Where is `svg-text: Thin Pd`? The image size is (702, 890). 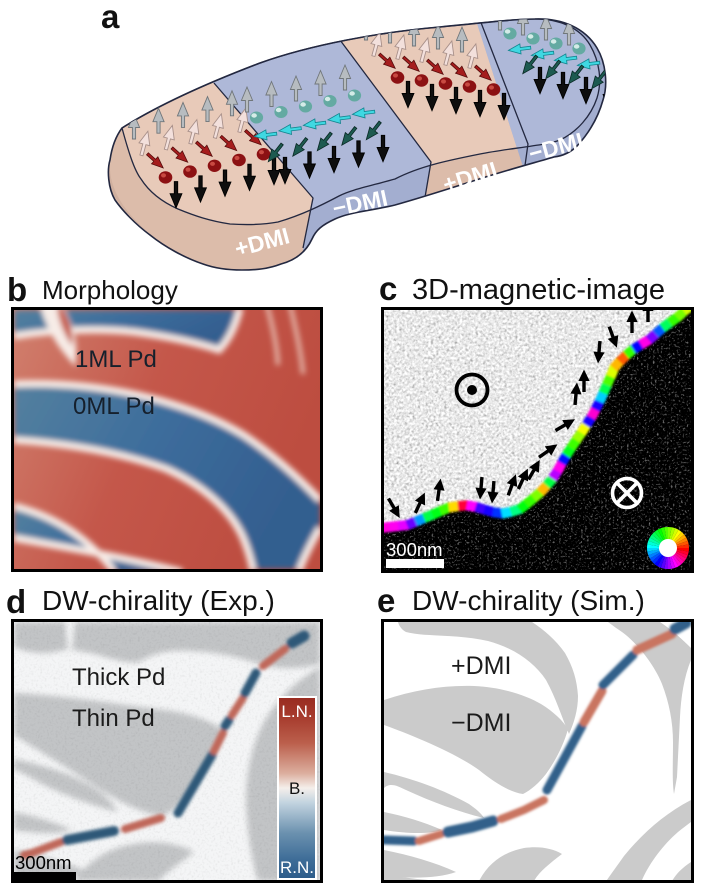
svg-text: Thin Pd is located at coordinates (113, 718).